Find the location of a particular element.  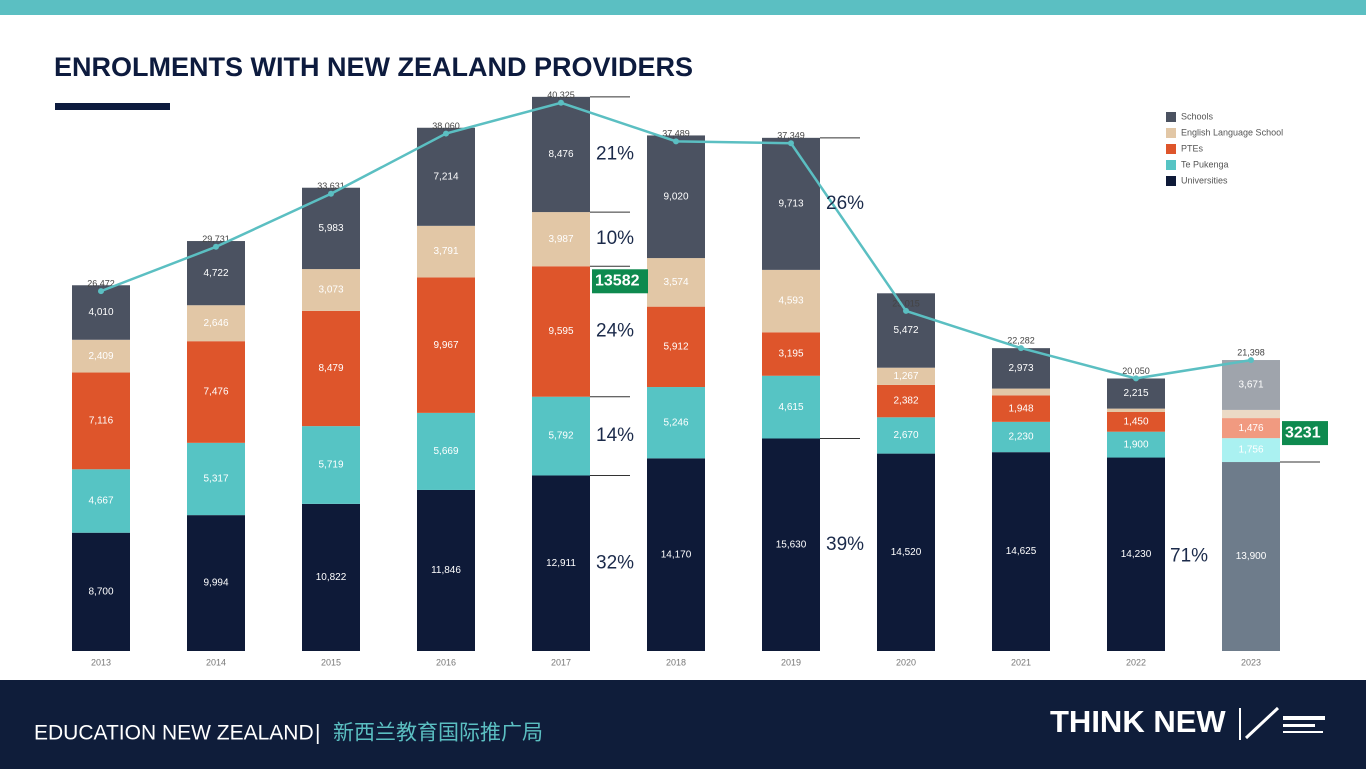

segment-label: 4,593 is located at coordinates (790, 301).